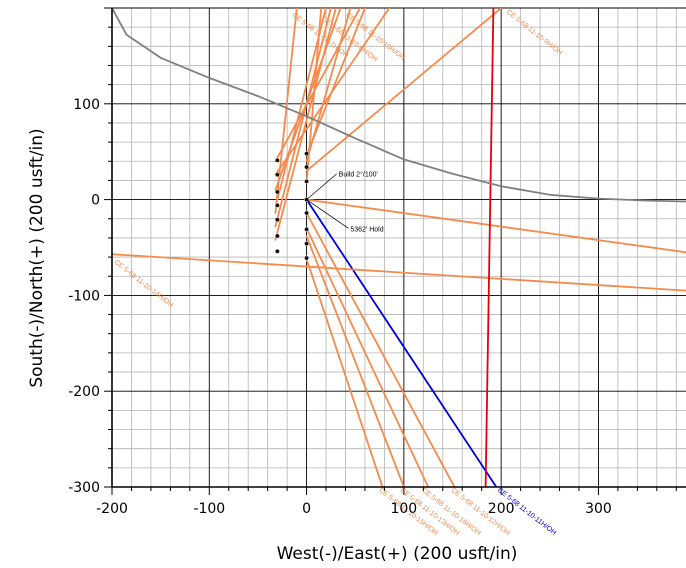  What do you see at coordinates (397, 554) in the screenshot?
I see `x-axis-title: West(-)/East(+) (200 usft/in)` at bounding box center [397, 554].